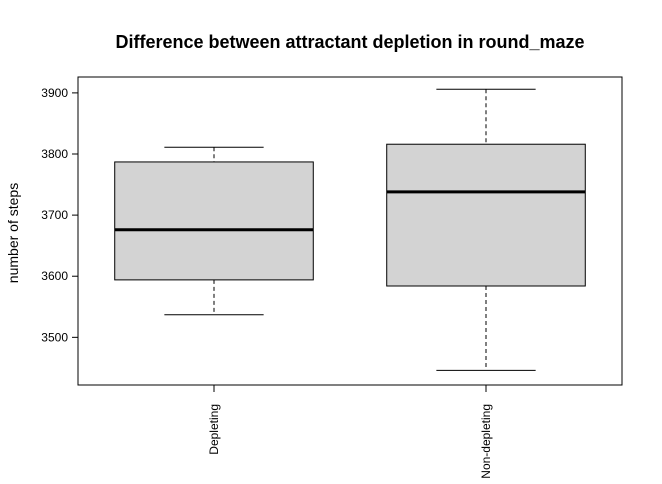  I want to click on x-tick-label: Depleting, so click(214, 429).